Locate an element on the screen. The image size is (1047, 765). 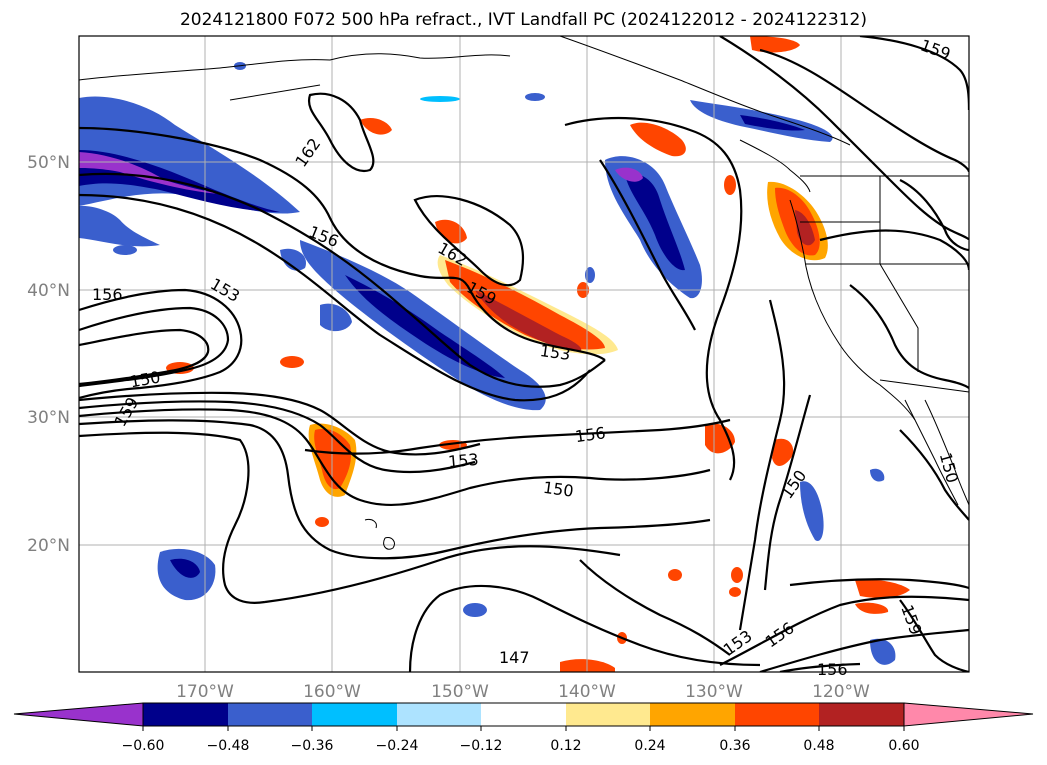
shading-blue-central-patch is located at coordinates (293, 259).